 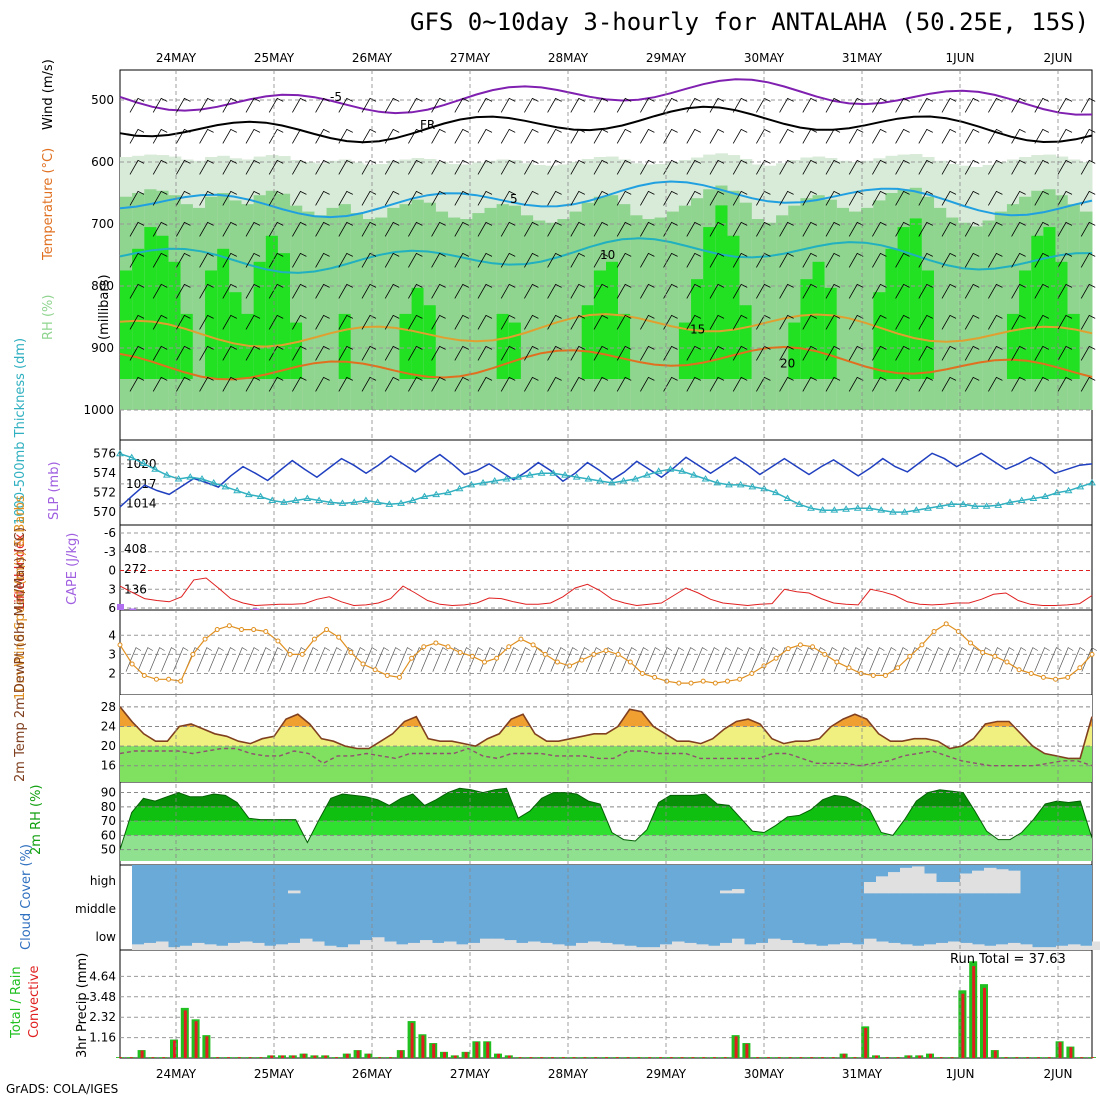 What do you see at coordinates (470, 58) in the screenshot?
I see `date-label-top: 27MAY` at bounding box center [470, 58].